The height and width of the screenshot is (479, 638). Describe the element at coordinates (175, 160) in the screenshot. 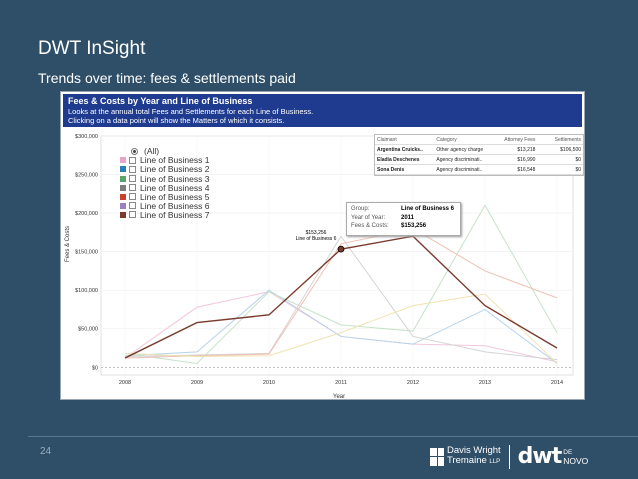

I see `legend-label: Line of Business 1` at that location.